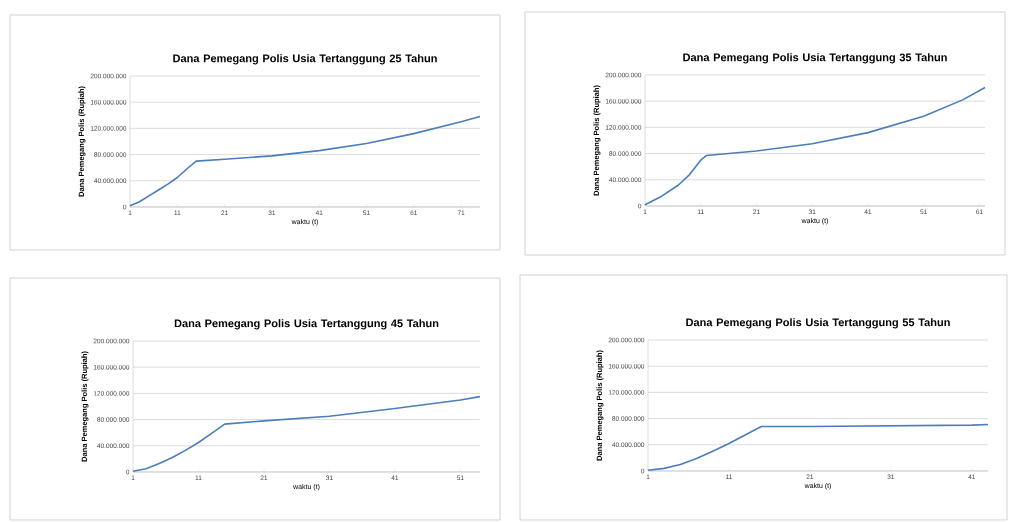 The image size is (1010, 522). Describe the element at coordinates (306, 324) in the screenshot. I see `chart-title: Dana Pemegang Polis Usia Tertanggung 45 Tahun` at that location.